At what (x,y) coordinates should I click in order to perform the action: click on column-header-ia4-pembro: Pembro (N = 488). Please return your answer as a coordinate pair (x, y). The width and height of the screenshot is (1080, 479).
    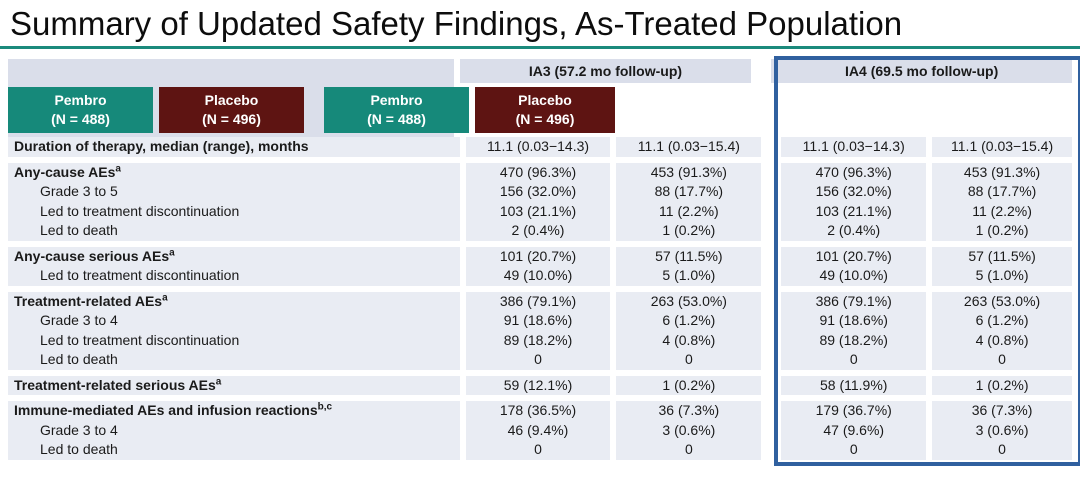
    Looking at the image, I should click on (396, 110).